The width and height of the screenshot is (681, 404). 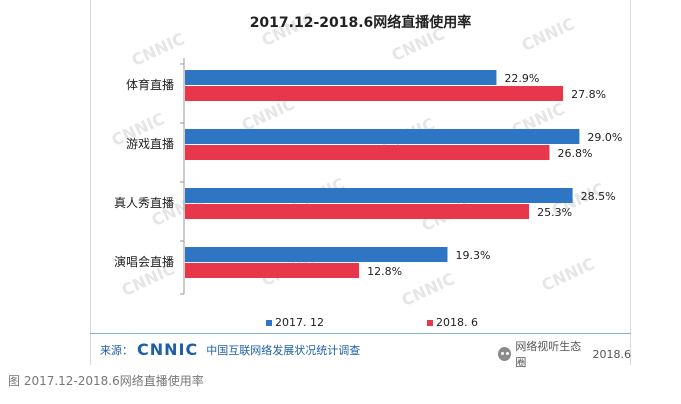 I want to click on data-label: 25.3%, so click(x=554, y=212).